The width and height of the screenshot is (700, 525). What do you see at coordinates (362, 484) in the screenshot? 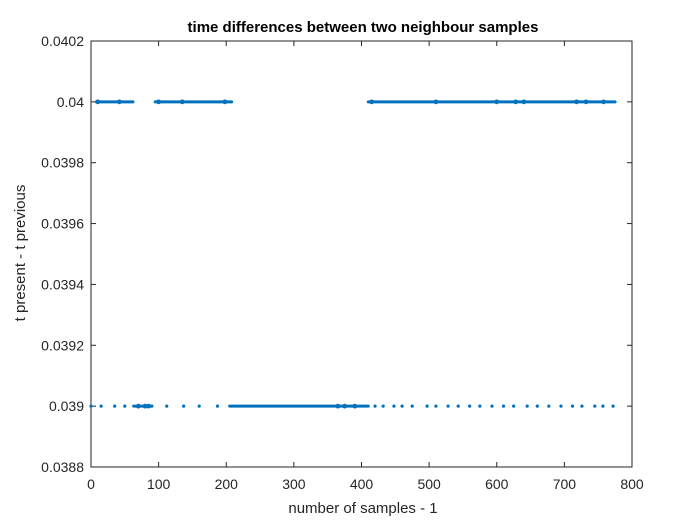
I see `x-tick-label: 400` at bounding box center [362, 484].